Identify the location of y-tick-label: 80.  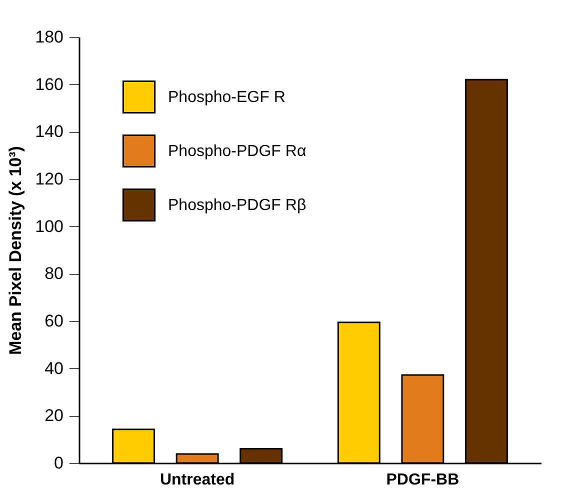
(54, 274).